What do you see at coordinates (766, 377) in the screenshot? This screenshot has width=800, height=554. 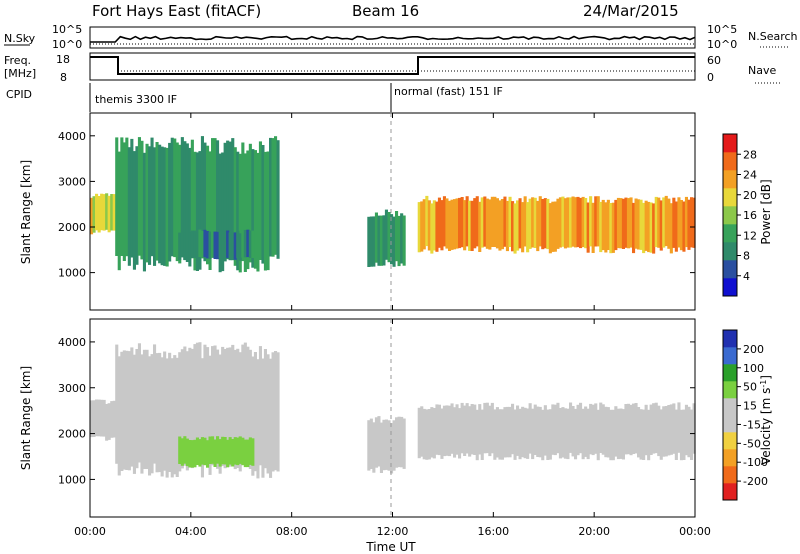 I see `velocity-colorbar-label-end: ]` at bounding box center [766, 377].